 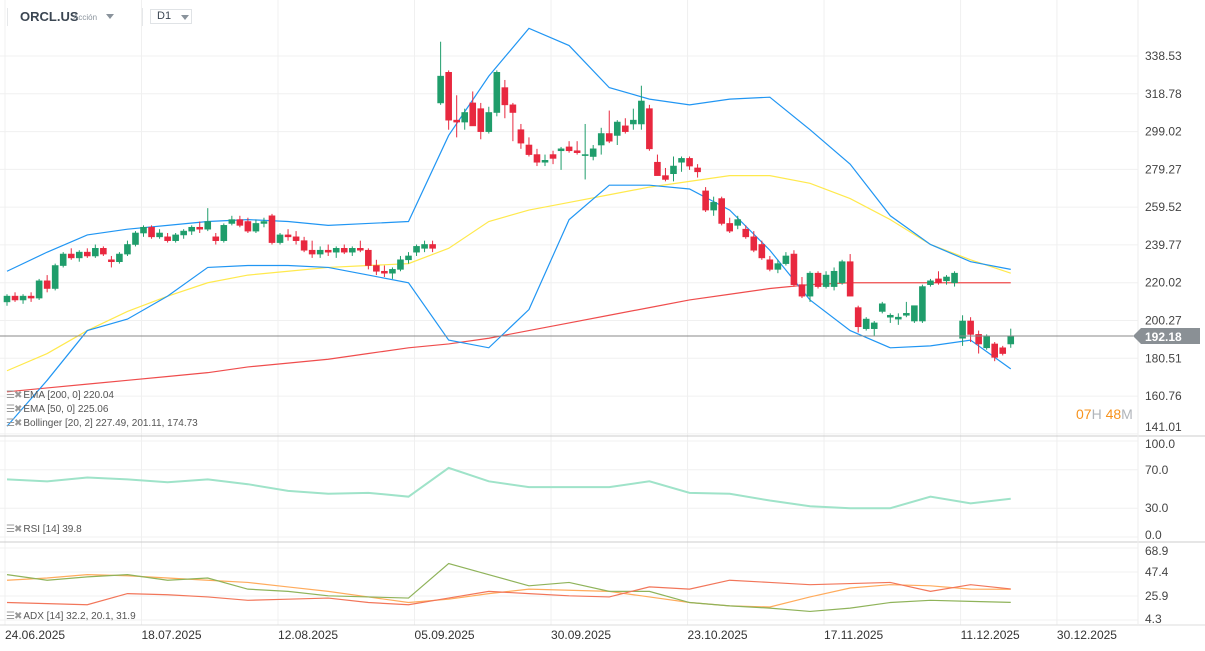 I want to click on price-tick-label: 338.53, so click(x=1163, y=56).